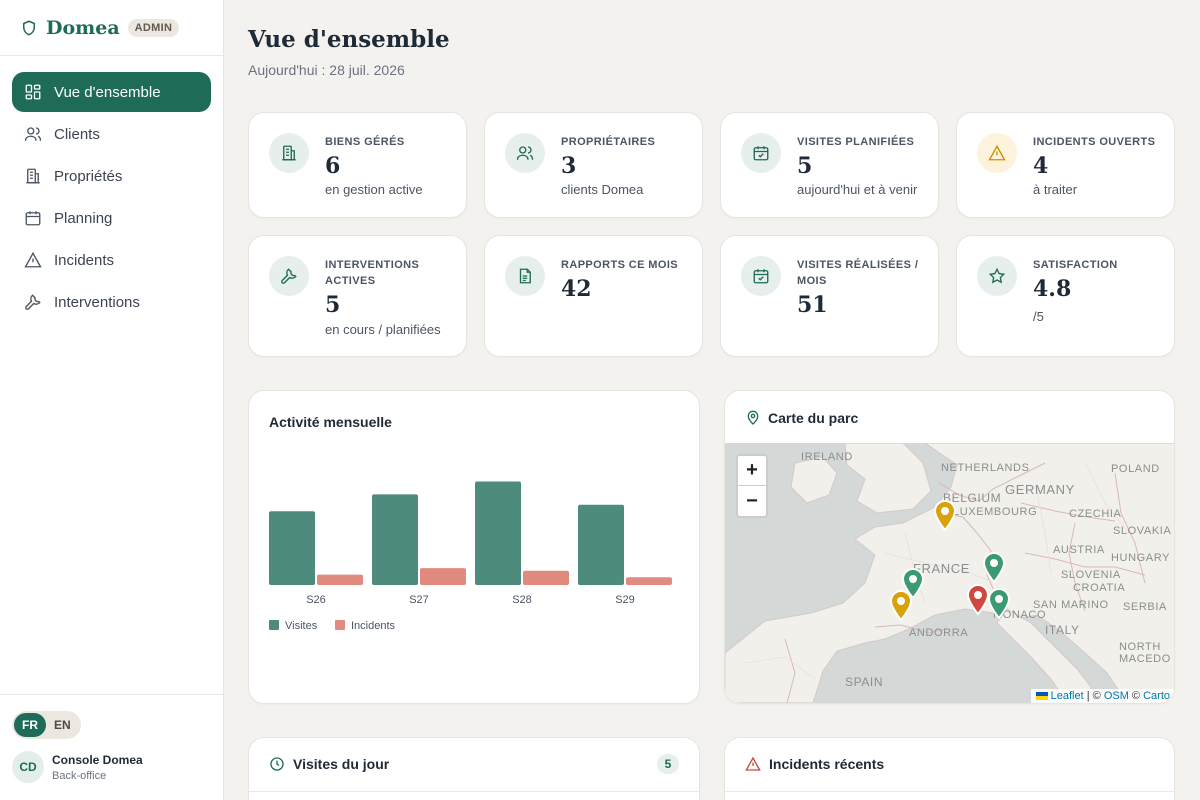 The width and height of the screenshot is (1200, 800). What do you see at coordinates (340, 579) in the screenshot?
I see `bar-incidents-s26` at bounding box center [340, 579].